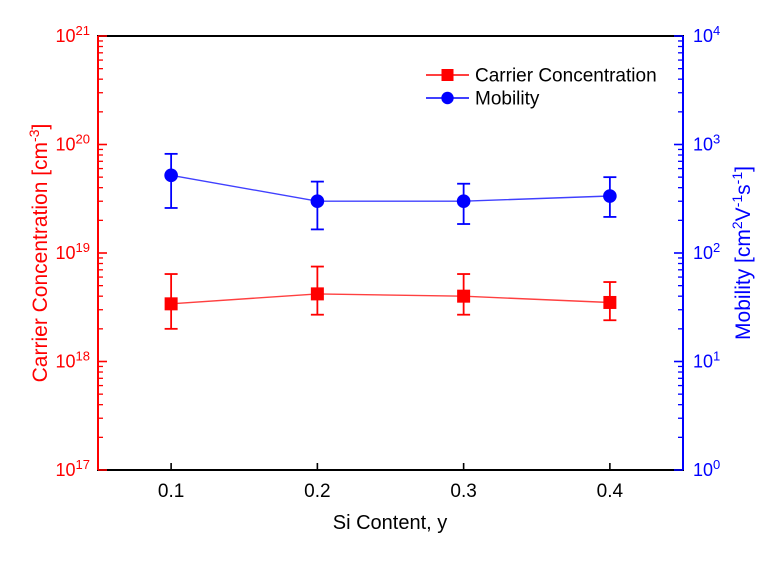 The width and height of the screenshot is (778, 563). I want to click on left-axis-title: Carrier Concentration [cm-3], so click(39, 253).